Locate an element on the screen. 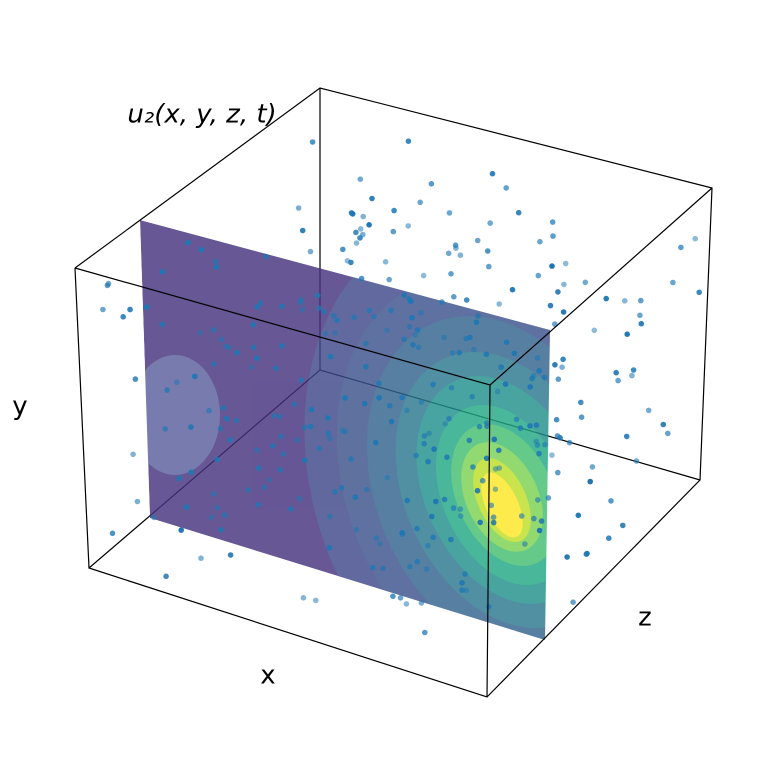  chart-title: u₂(x, y, z, t) is located at coordinates (201, 115).